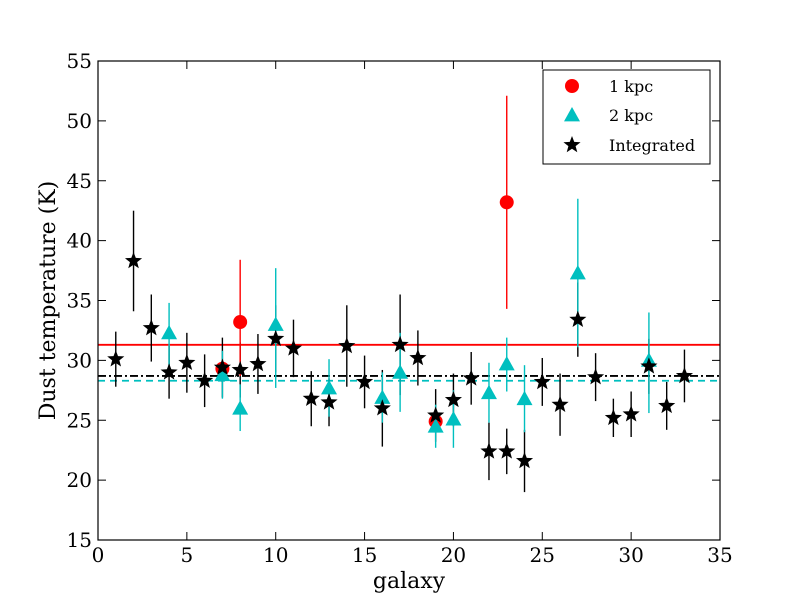 This screenshot has width=800, height=600. What do you see at coordinates (719, 555) in the screenshot?
I see `x-tick-label: 35` at bounding box center [719, 555].